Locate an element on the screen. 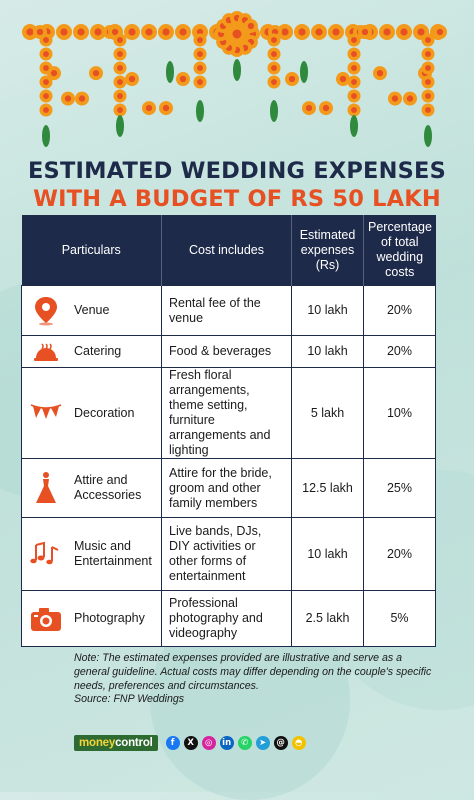 The image size is (474, 800). bunting-flags-icon is located at coordinates (46, 413).